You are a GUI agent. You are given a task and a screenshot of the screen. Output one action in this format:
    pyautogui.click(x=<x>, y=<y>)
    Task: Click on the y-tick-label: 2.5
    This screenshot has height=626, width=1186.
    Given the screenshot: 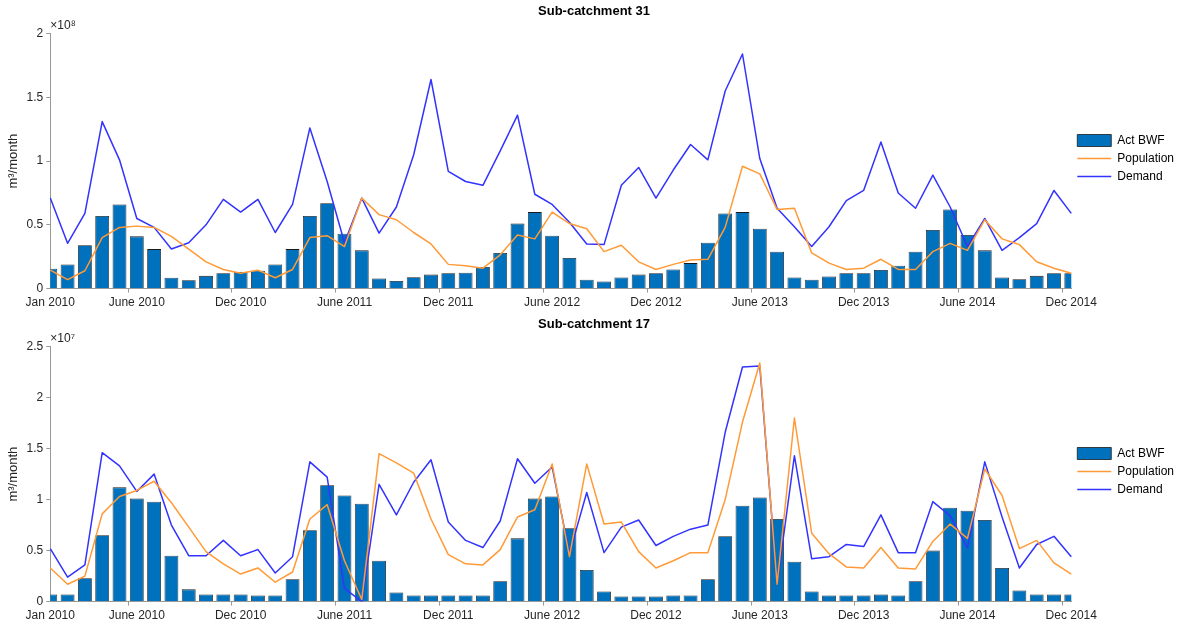 What is the action you would take?
    pyautogui.click(x=35, y=345)
    